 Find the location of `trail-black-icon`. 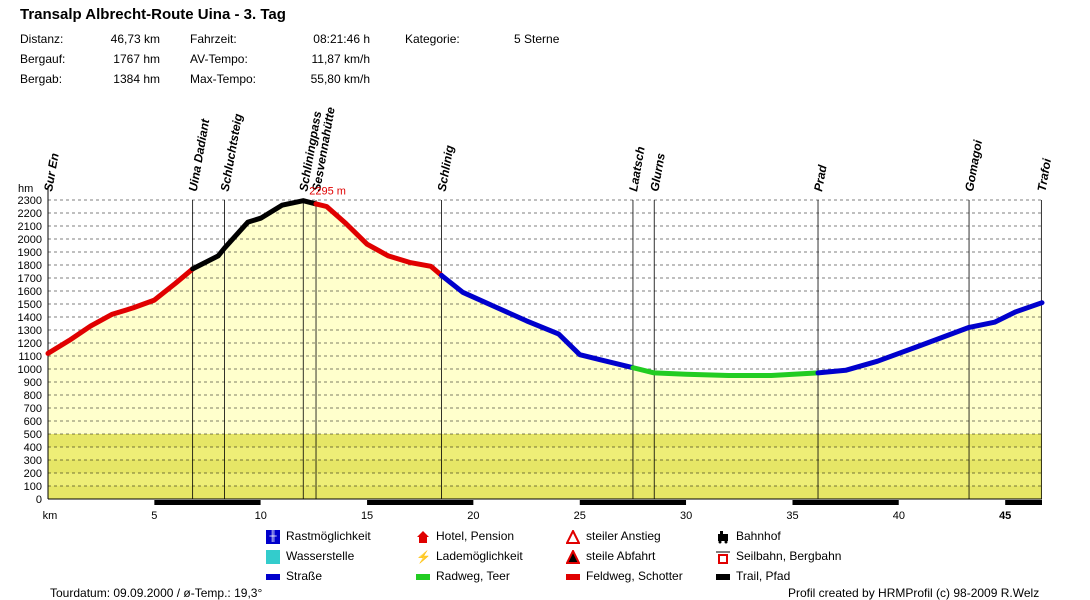

trail-black-icon is located at coordinates (723, 576).